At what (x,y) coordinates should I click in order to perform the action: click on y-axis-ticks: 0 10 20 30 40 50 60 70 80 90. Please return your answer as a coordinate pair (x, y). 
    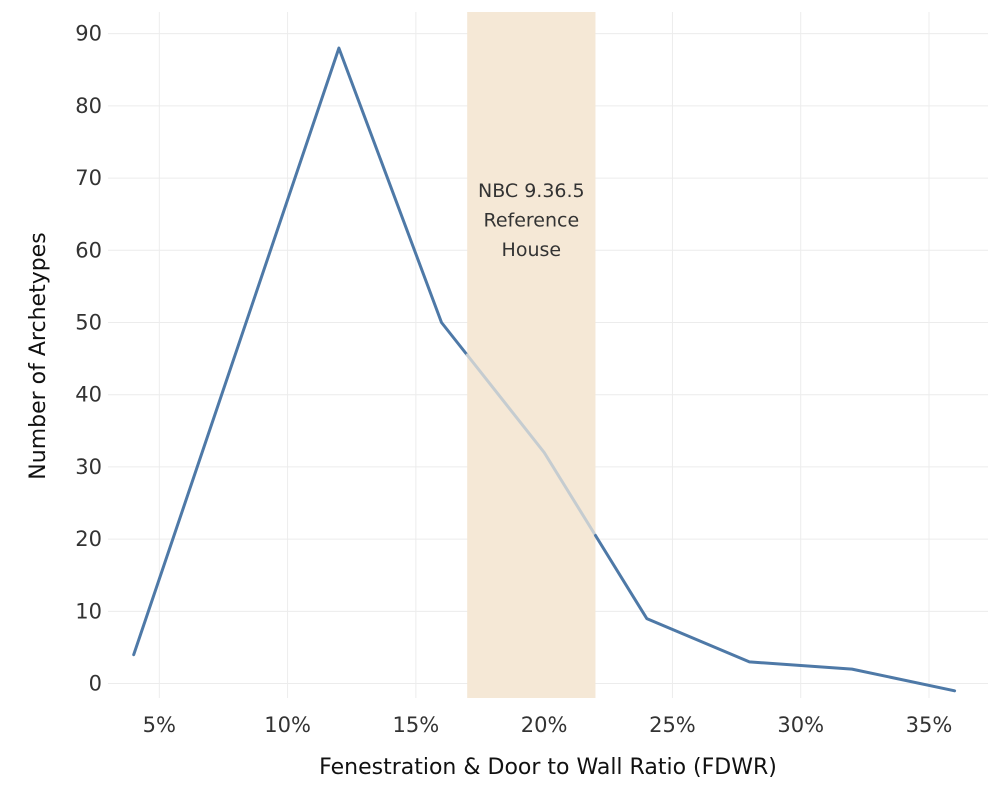
    Looking at the image, I should click on (88, 359).